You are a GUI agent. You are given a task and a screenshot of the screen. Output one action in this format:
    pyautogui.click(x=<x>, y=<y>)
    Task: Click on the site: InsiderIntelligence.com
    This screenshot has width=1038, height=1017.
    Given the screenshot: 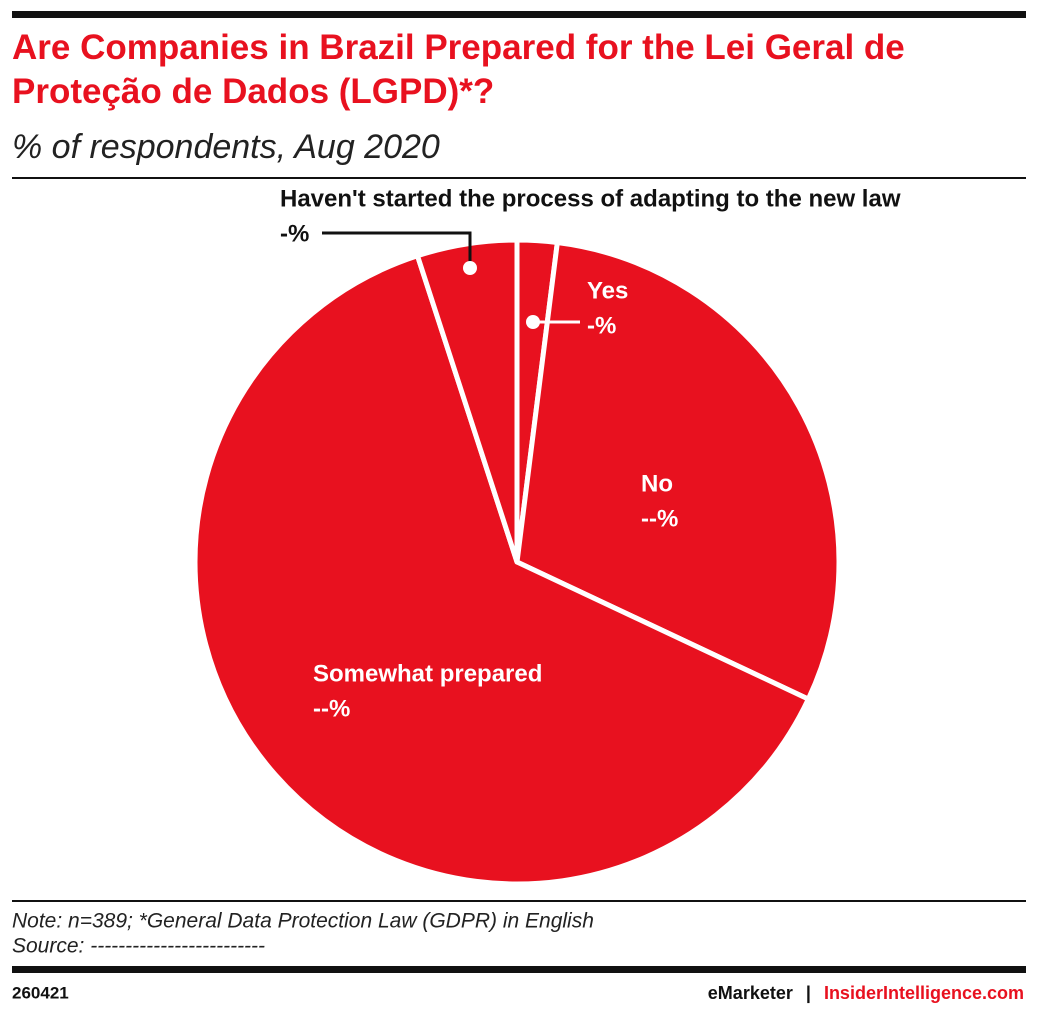 What is the action you would take?
    pyautogui.click(x=924, y=993)
    